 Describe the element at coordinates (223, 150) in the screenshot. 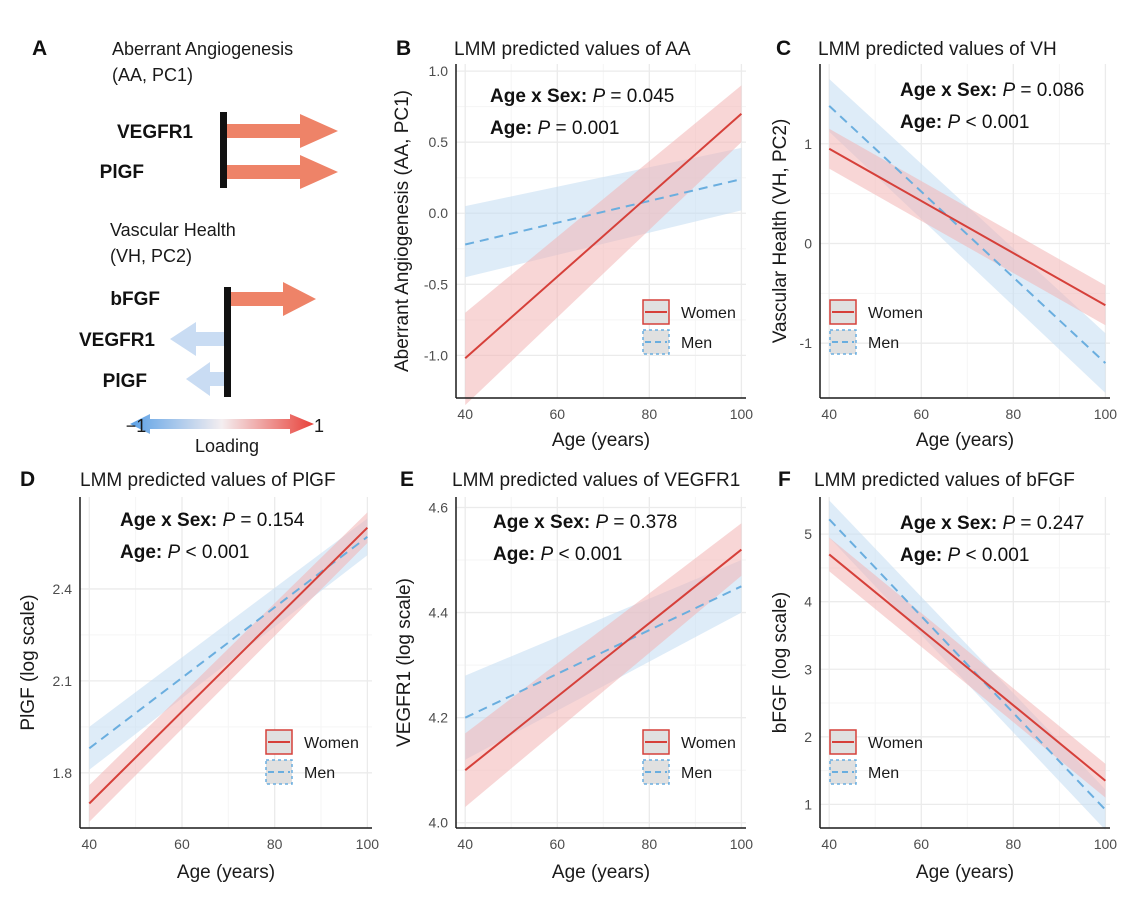

I see `aa-axis-bar` at that location.